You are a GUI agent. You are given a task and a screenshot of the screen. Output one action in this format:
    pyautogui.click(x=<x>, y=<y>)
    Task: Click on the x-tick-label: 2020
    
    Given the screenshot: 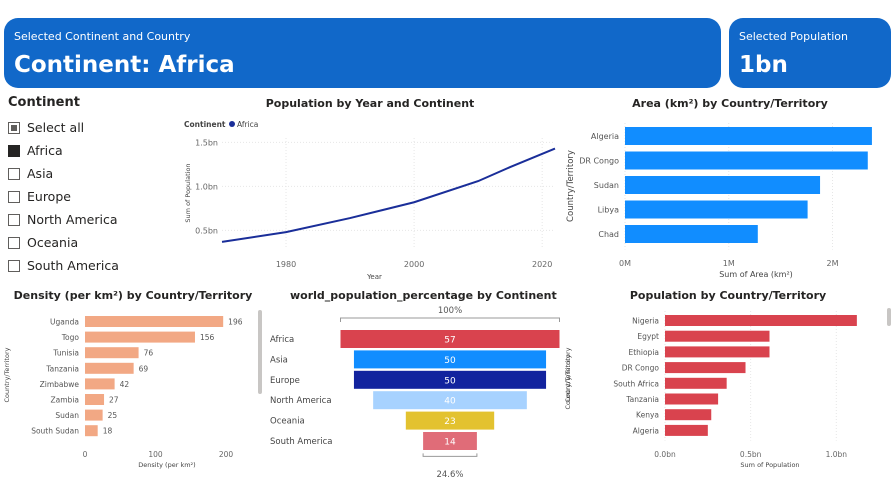 What is the action you would take?
    pyautogui.click(x=542, y=264)
    